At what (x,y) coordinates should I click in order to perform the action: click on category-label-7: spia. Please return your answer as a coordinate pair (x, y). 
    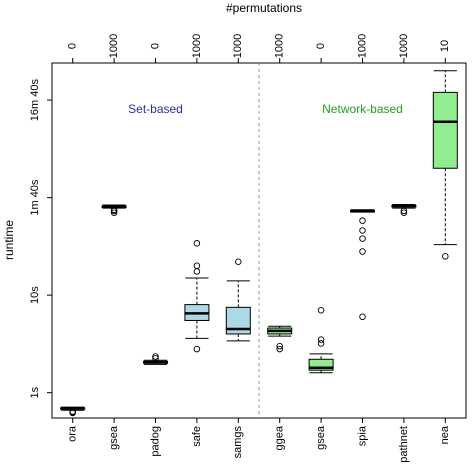
    Looking at the image, I should click on (362, 435).